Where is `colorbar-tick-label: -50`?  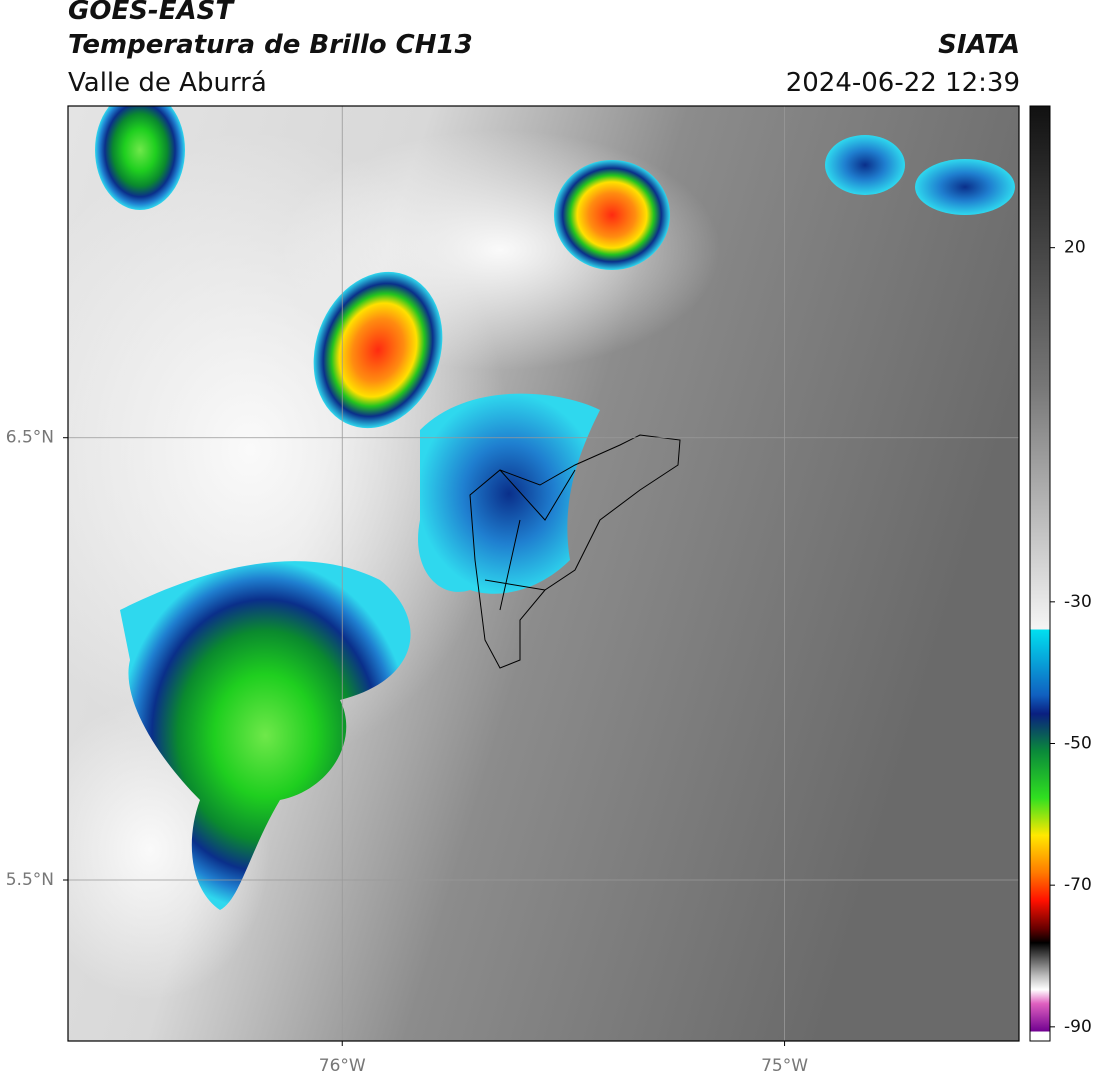 colorbar-tick-label: -50 is located at coordinates (1078, 744).